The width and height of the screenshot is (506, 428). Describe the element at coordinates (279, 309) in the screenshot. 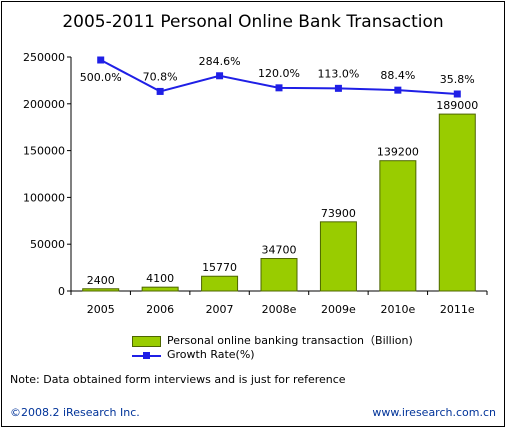

I see `x-tick-label: 2008e` at that location.